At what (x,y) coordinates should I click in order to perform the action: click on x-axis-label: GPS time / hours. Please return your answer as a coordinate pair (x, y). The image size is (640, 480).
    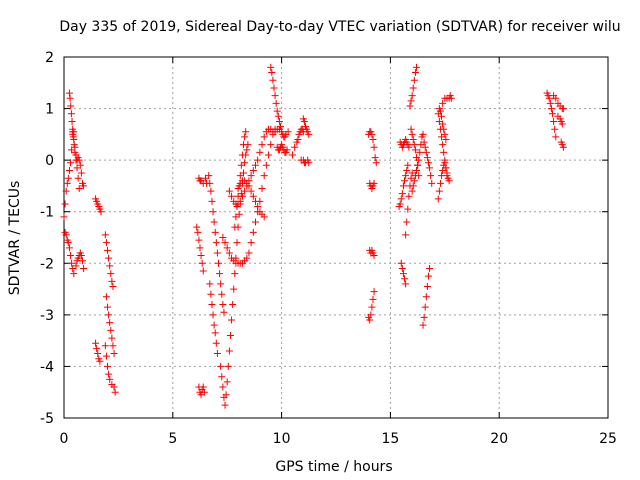
    Looking at the image, I should click on (333, 467).